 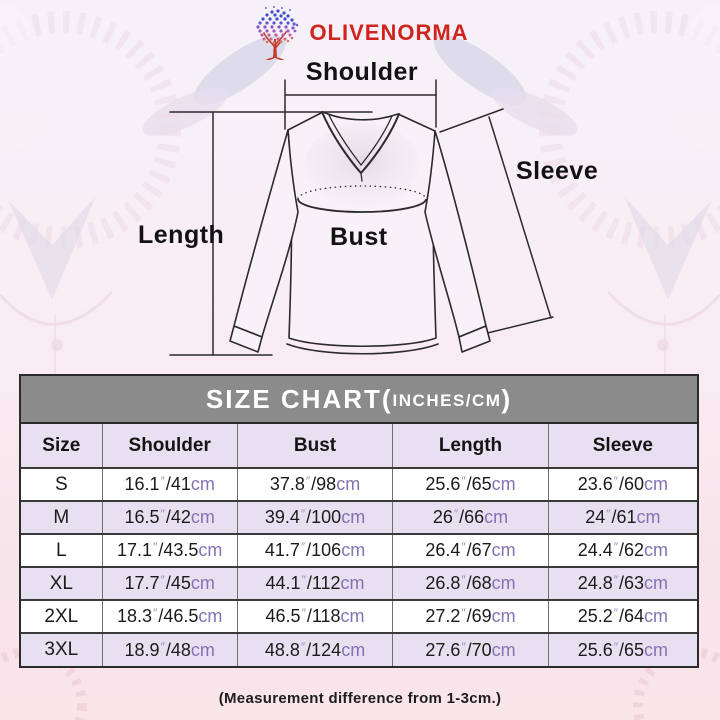 I want to click on shoulder-value: 16.5″/42cm, so click(x=169, y=517).